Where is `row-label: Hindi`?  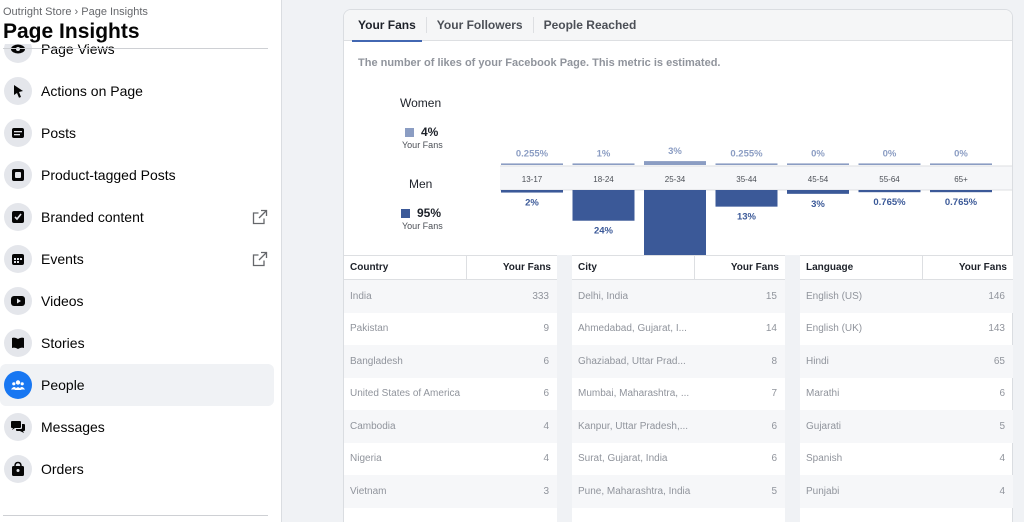
row-label: Hindi is located at coordinates (817, 361).